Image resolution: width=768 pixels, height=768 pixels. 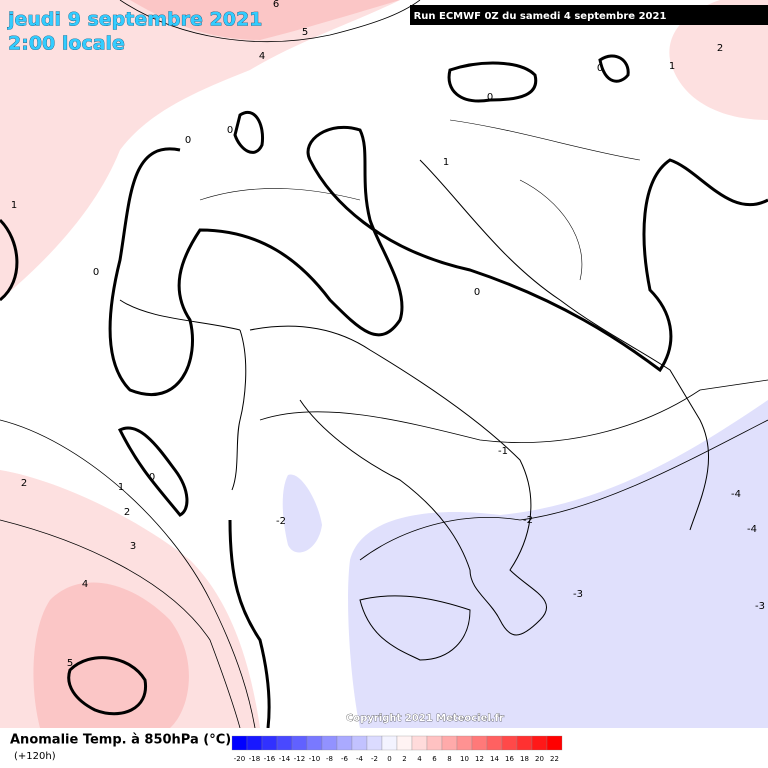 What do you see at coordinates (718, 60) in the screenshot?
I see `warm-anomaly` at bounding box center [718, 60].